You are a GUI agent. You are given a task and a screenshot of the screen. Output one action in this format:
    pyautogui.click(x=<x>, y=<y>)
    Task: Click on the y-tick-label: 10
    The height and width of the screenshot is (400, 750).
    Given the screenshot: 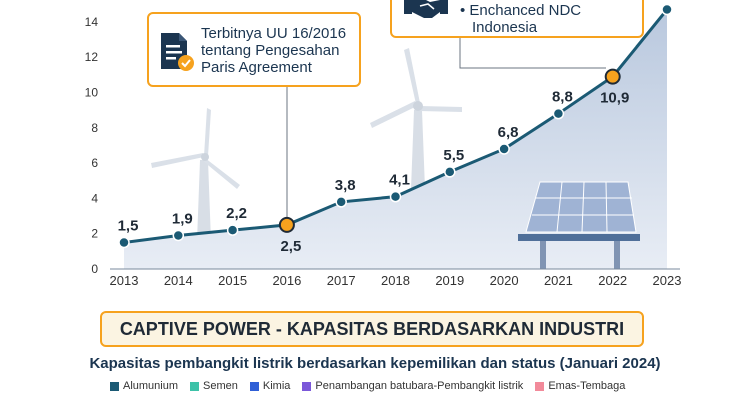 What is the action you would take?
    pyautogui.click(x=92, y=93)
    